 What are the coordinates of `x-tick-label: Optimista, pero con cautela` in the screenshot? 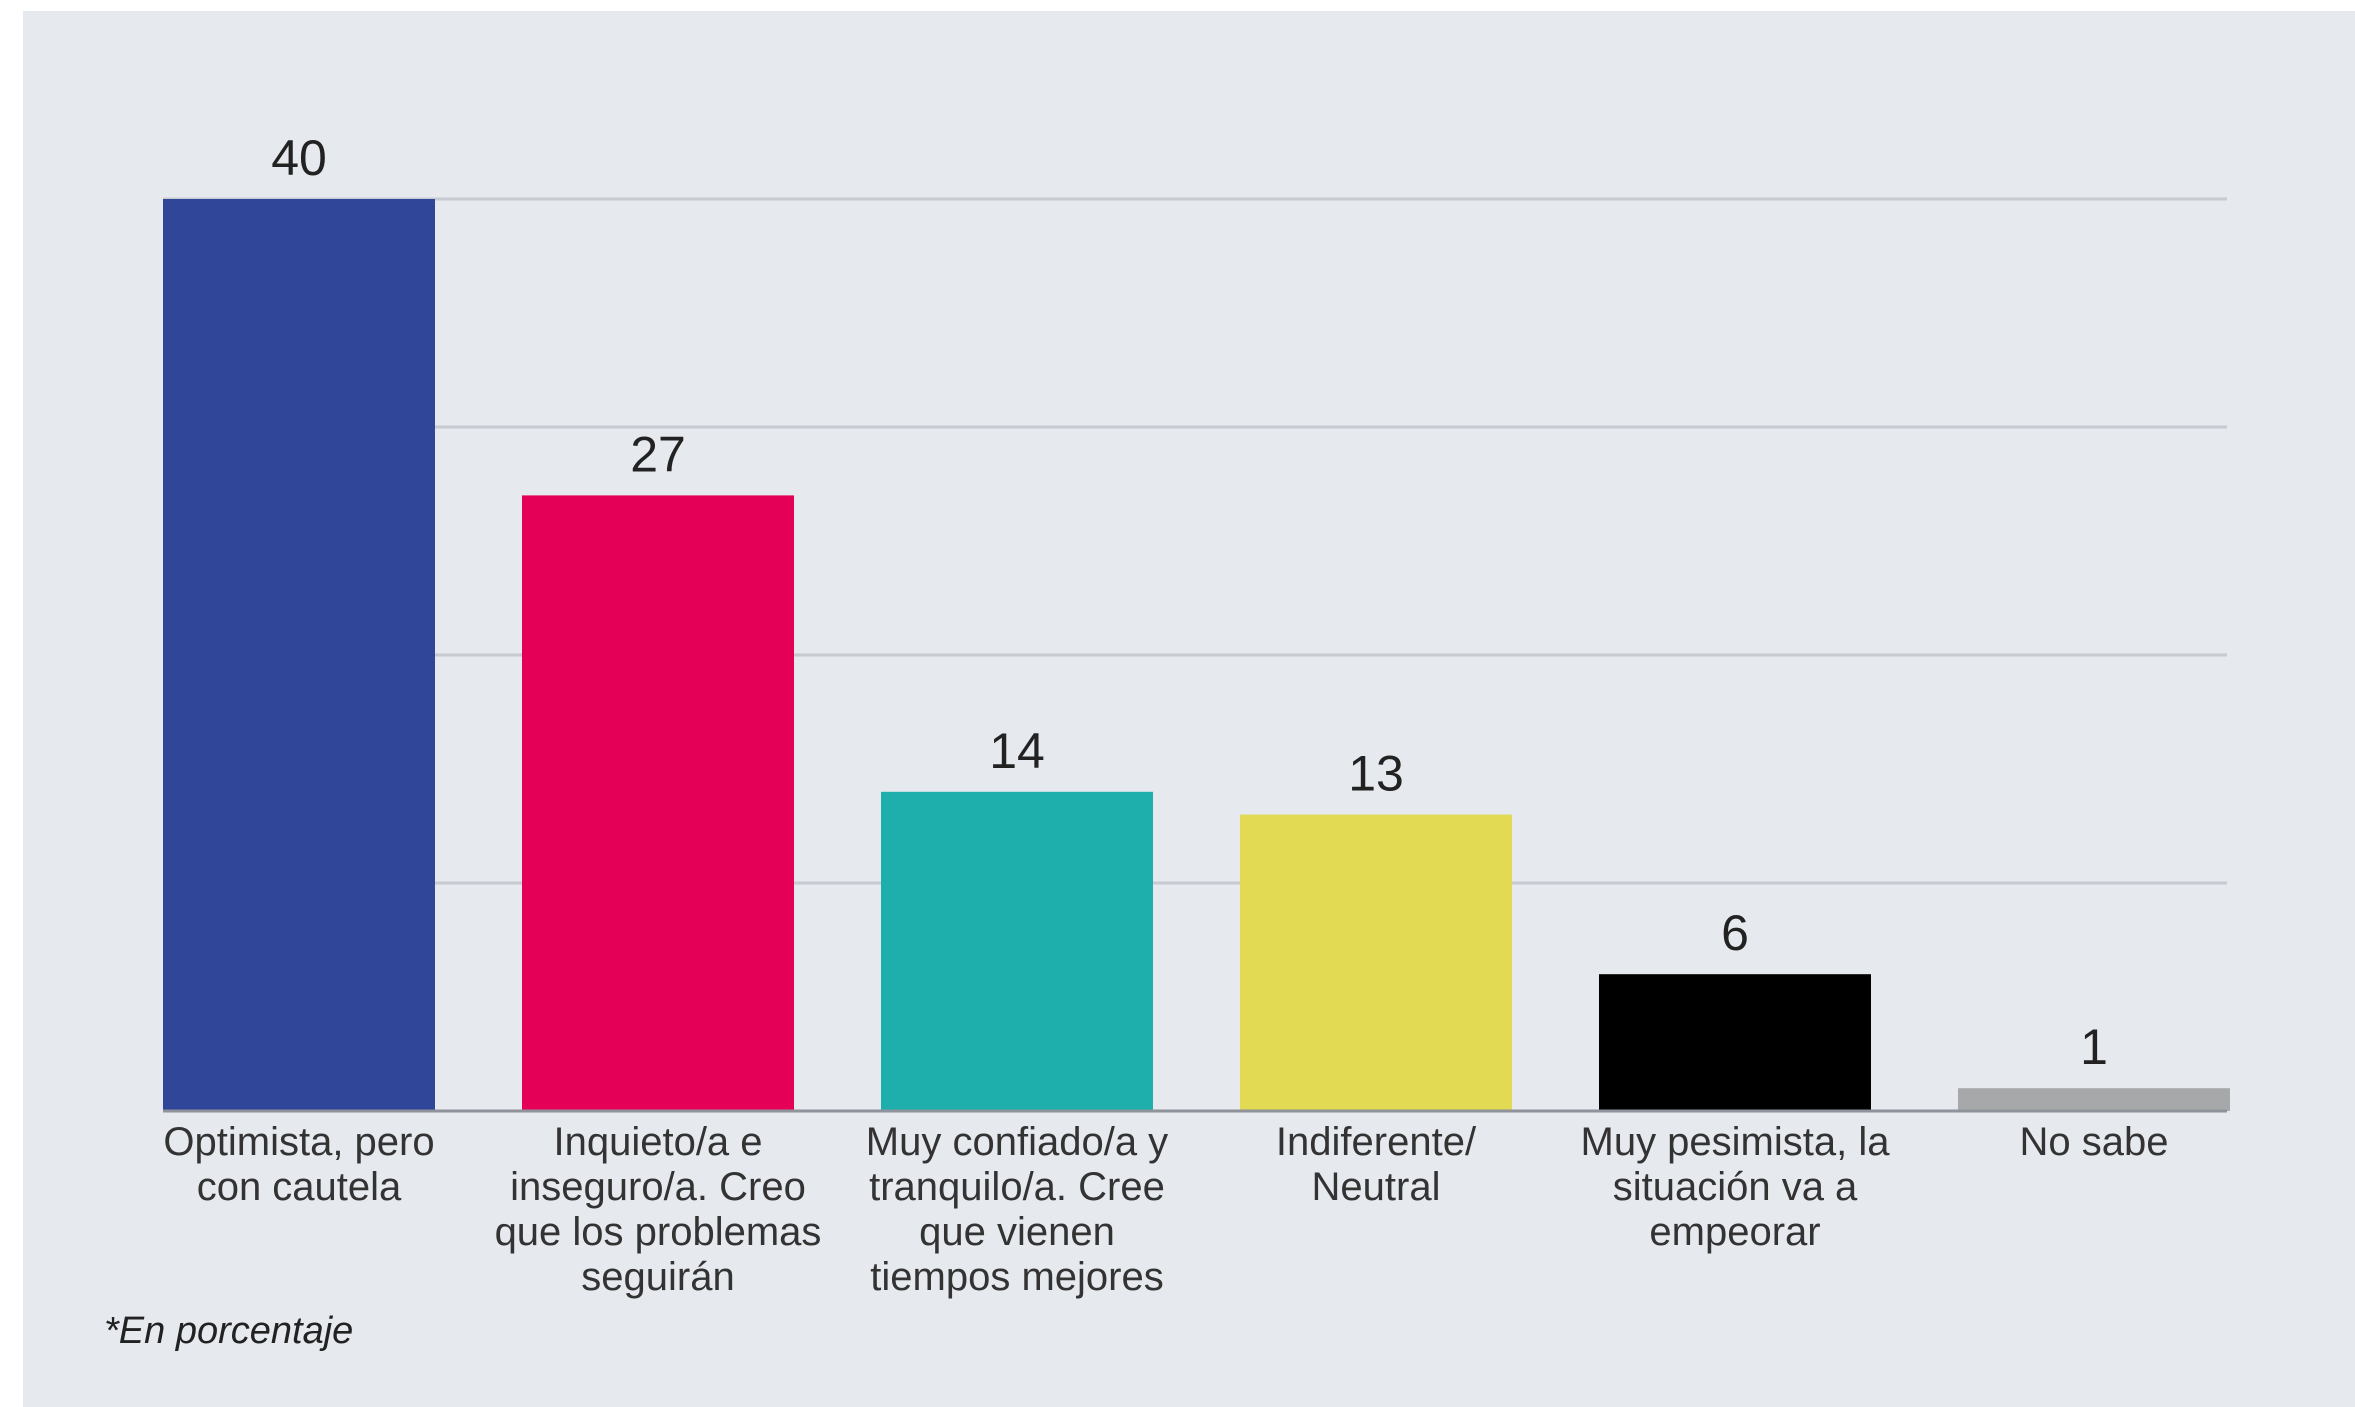 It's located at (299, 1164).